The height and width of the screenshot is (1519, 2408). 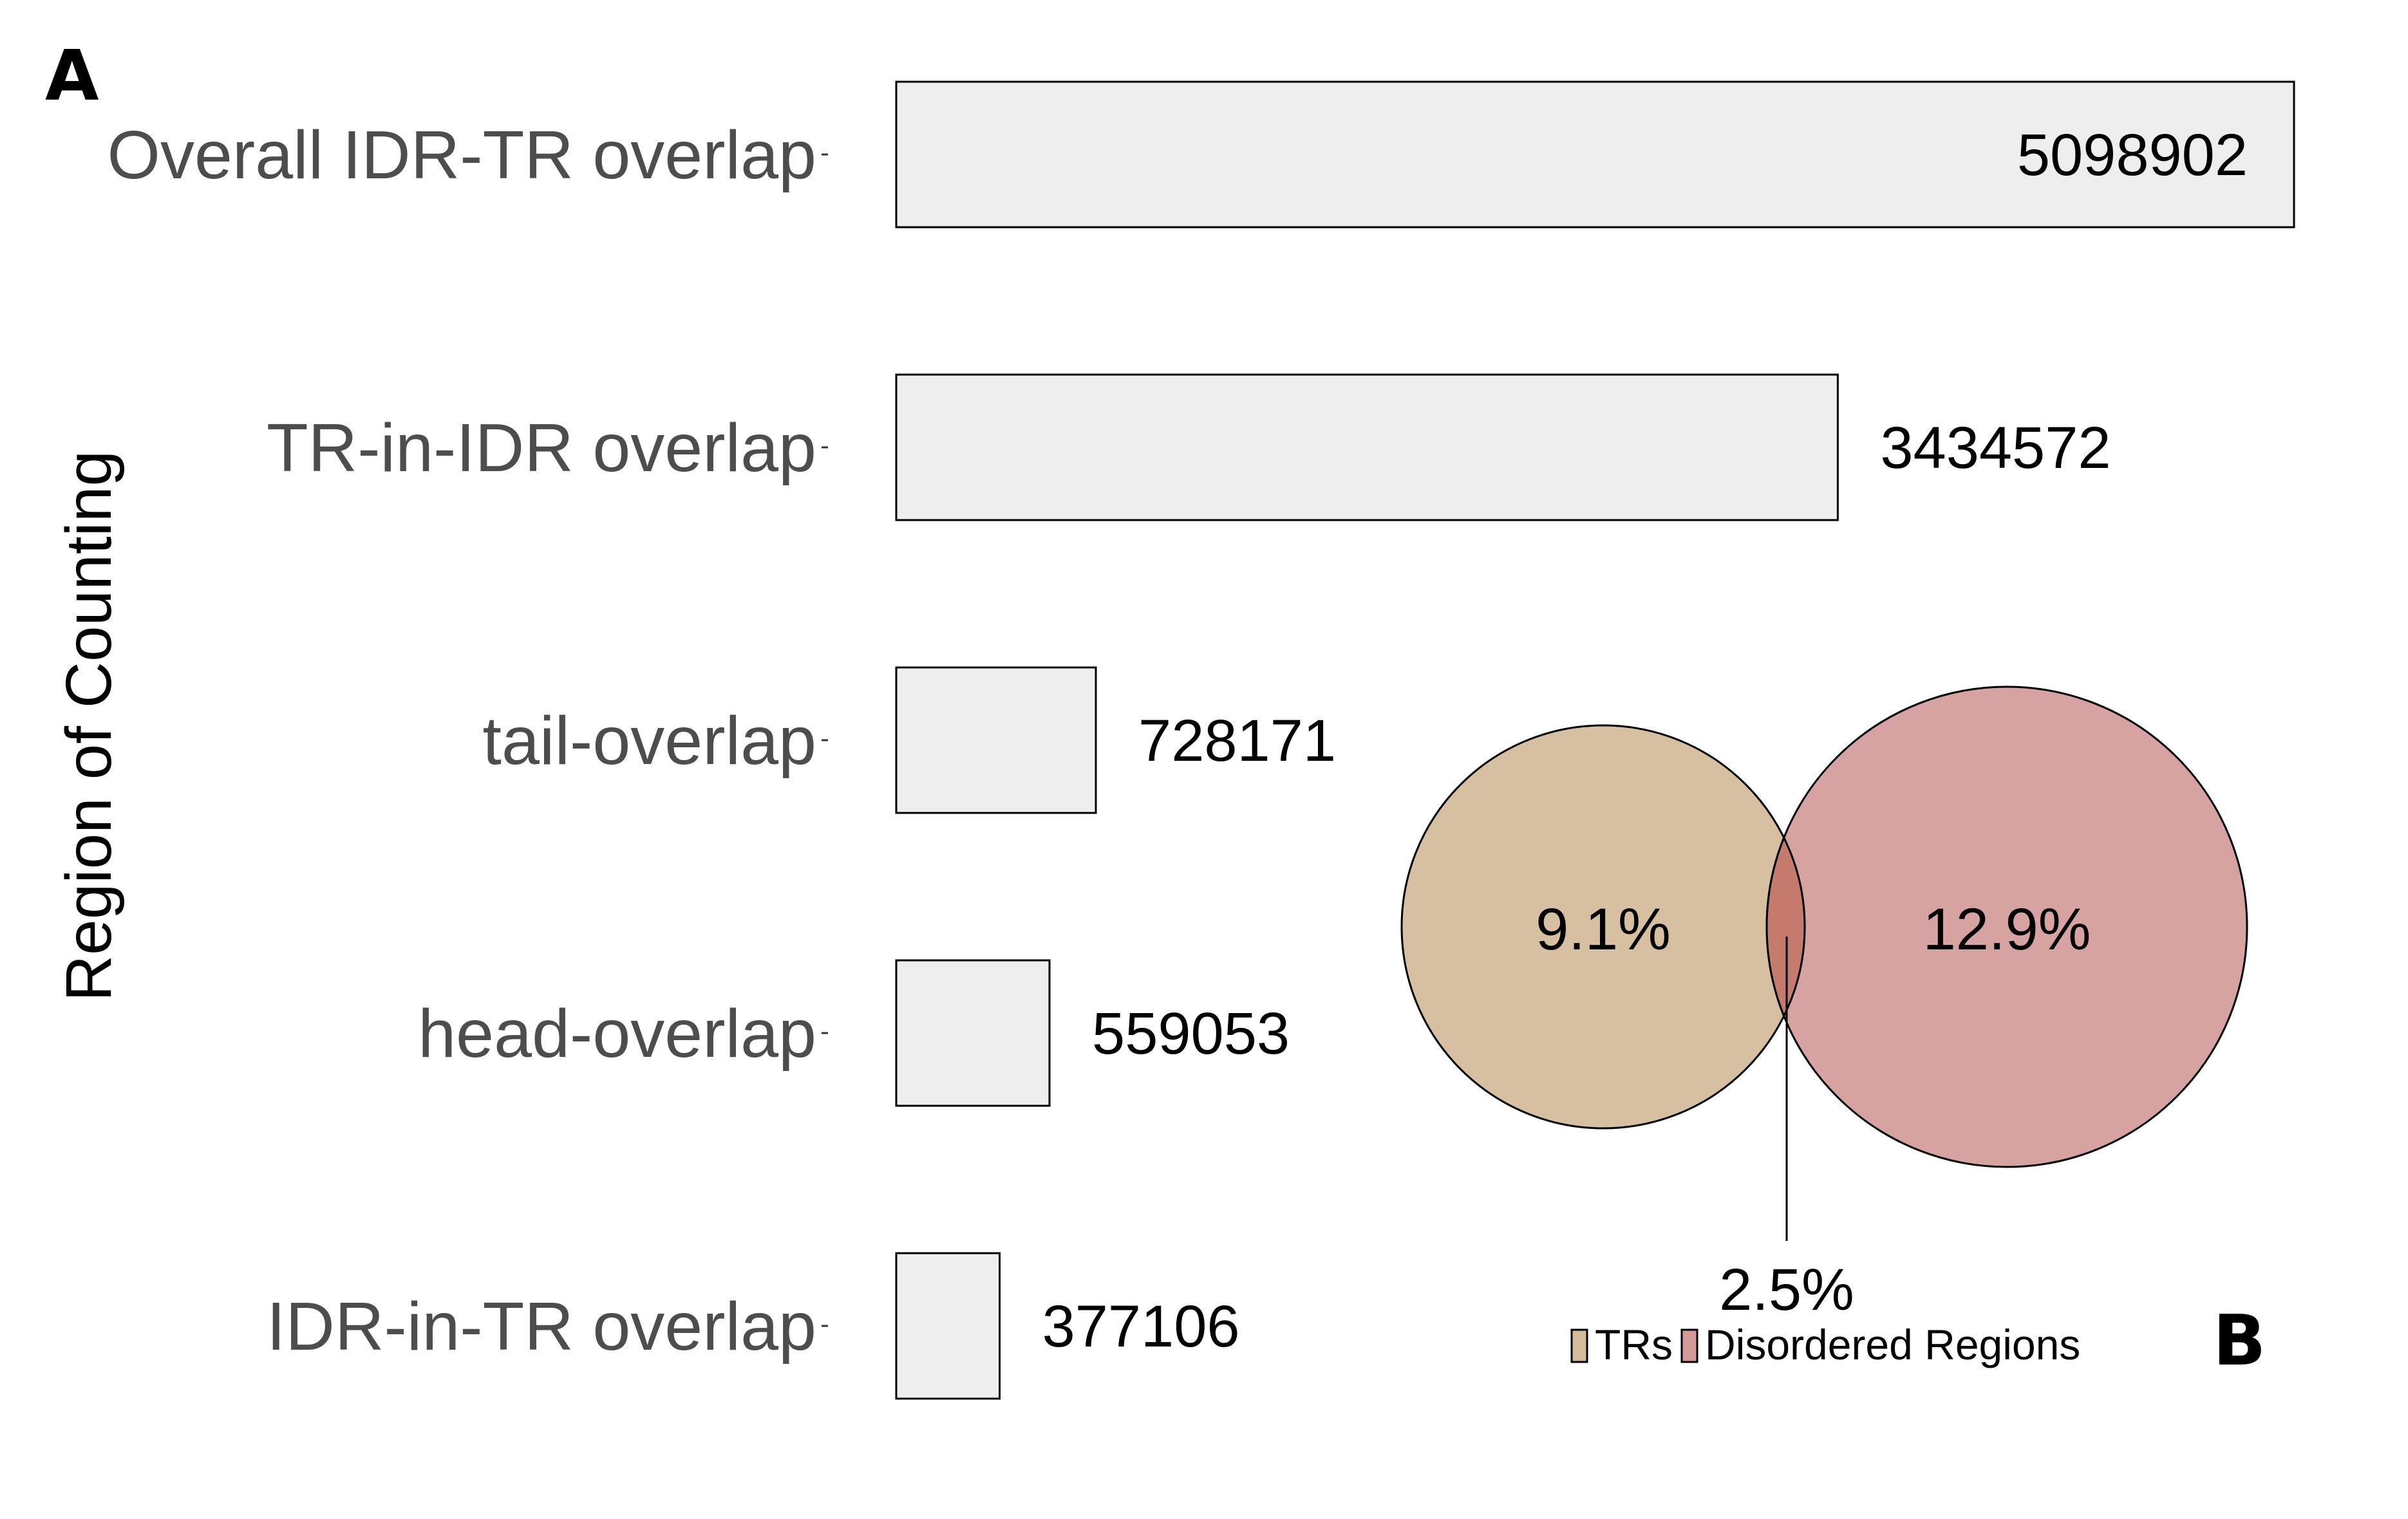 What do you see at coordinates (1785, 927) in the screenshot?
I see `venn-intersection` at bounding box center [1785, 927].